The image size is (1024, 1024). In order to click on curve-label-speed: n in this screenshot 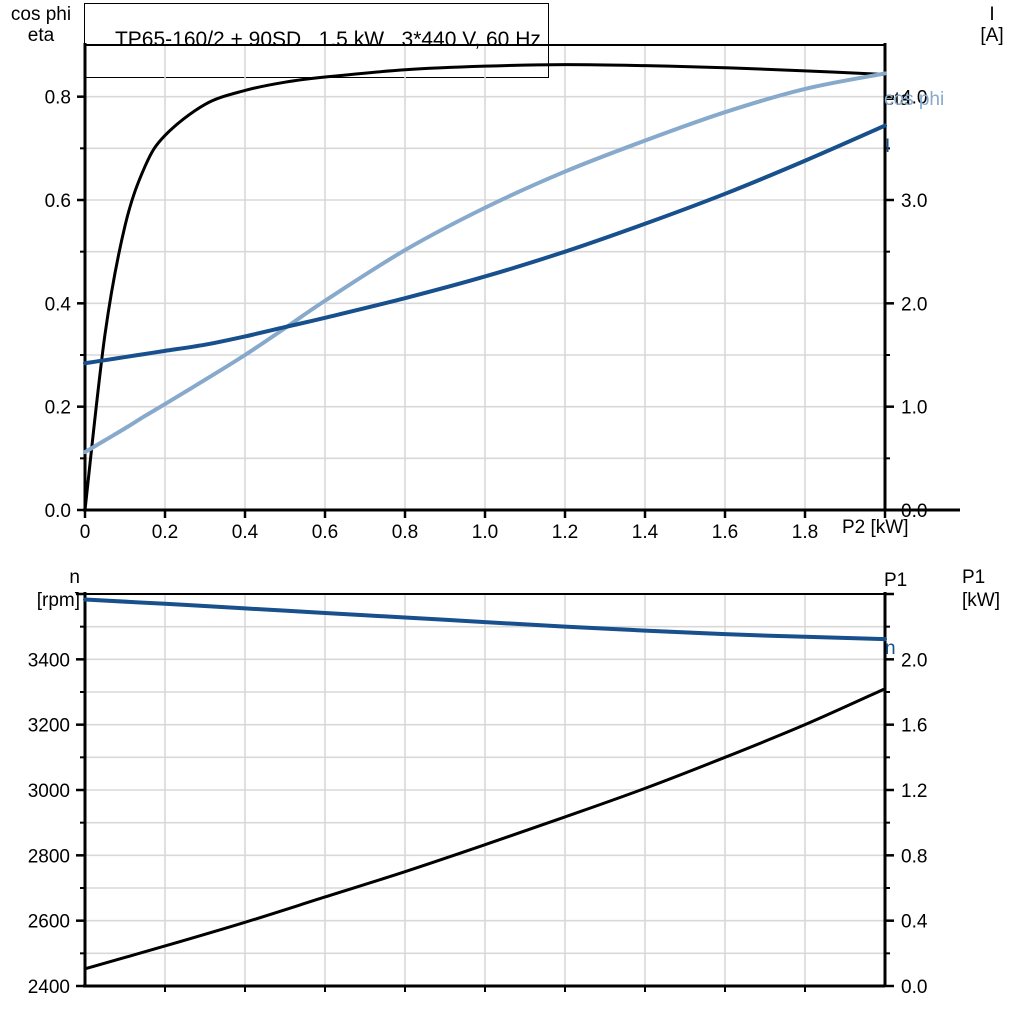, I will do `click(890, 648)`.